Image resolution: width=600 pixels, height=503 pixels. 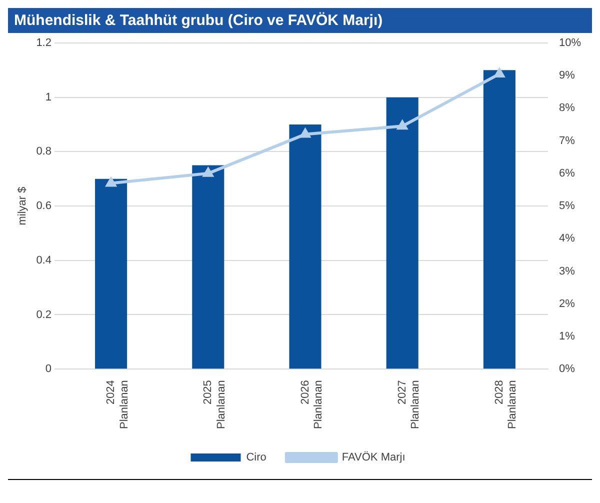 What do you see at coordinates (22, 206) in the screenshot?
I see `y-axis-title: milyar $` at bounding box center [22, 206].